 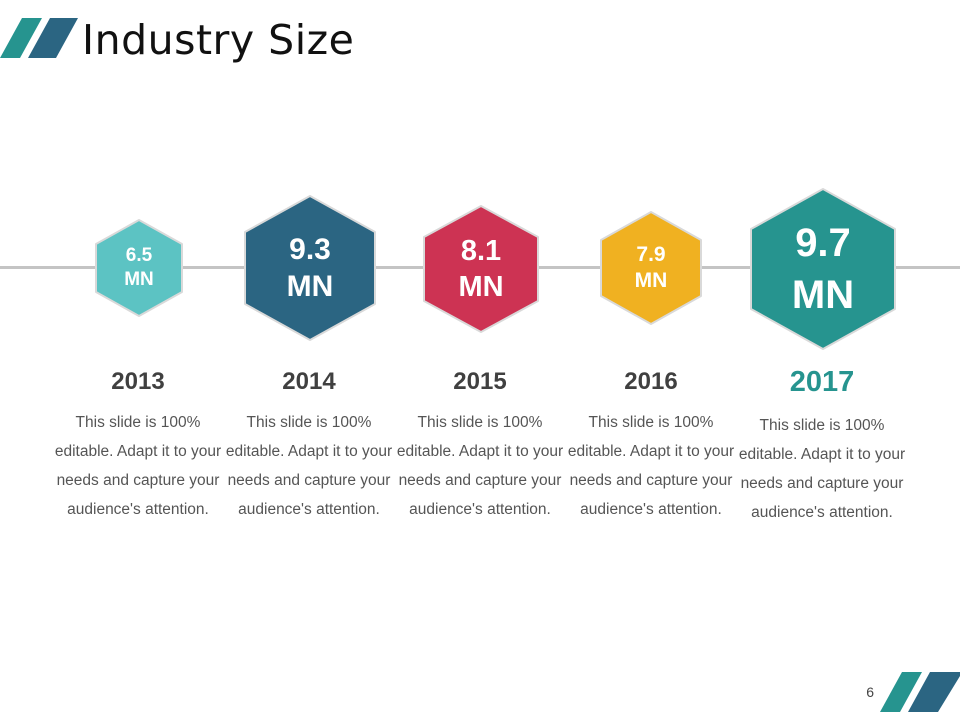 I want to click on value-2016: 7.9, so click(x=651, y=254).